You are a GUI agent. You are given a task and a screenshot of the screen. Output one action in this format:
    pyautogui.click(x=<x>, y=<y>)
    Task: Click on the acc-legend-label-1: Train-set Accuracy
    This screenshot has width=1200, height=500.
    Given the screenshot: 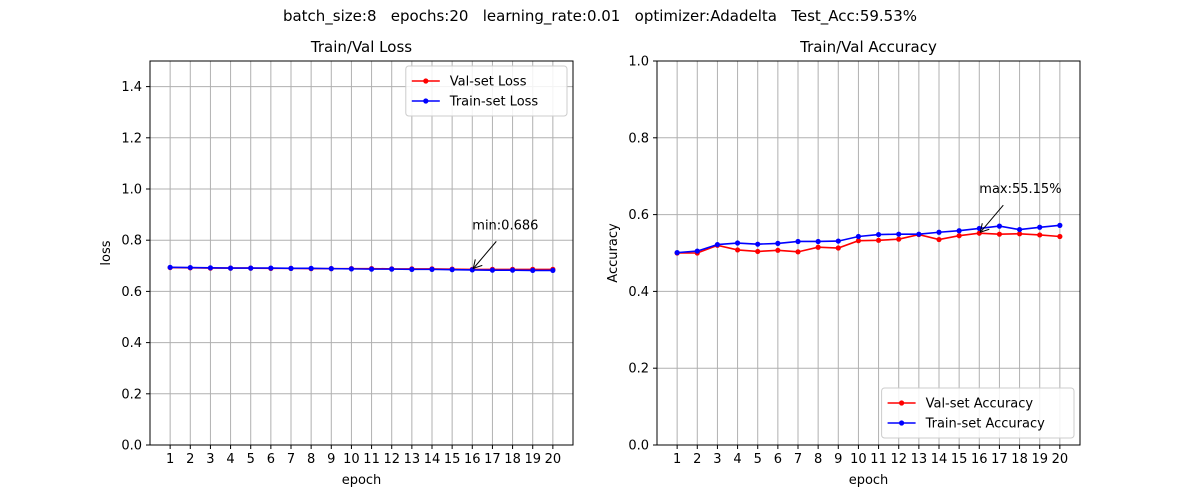 What is the action you would take?
    pyautogui.click(x=985, y=424)
    